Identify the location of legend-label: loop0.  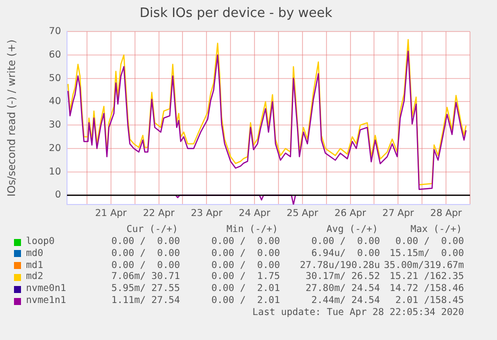
(40, 242).